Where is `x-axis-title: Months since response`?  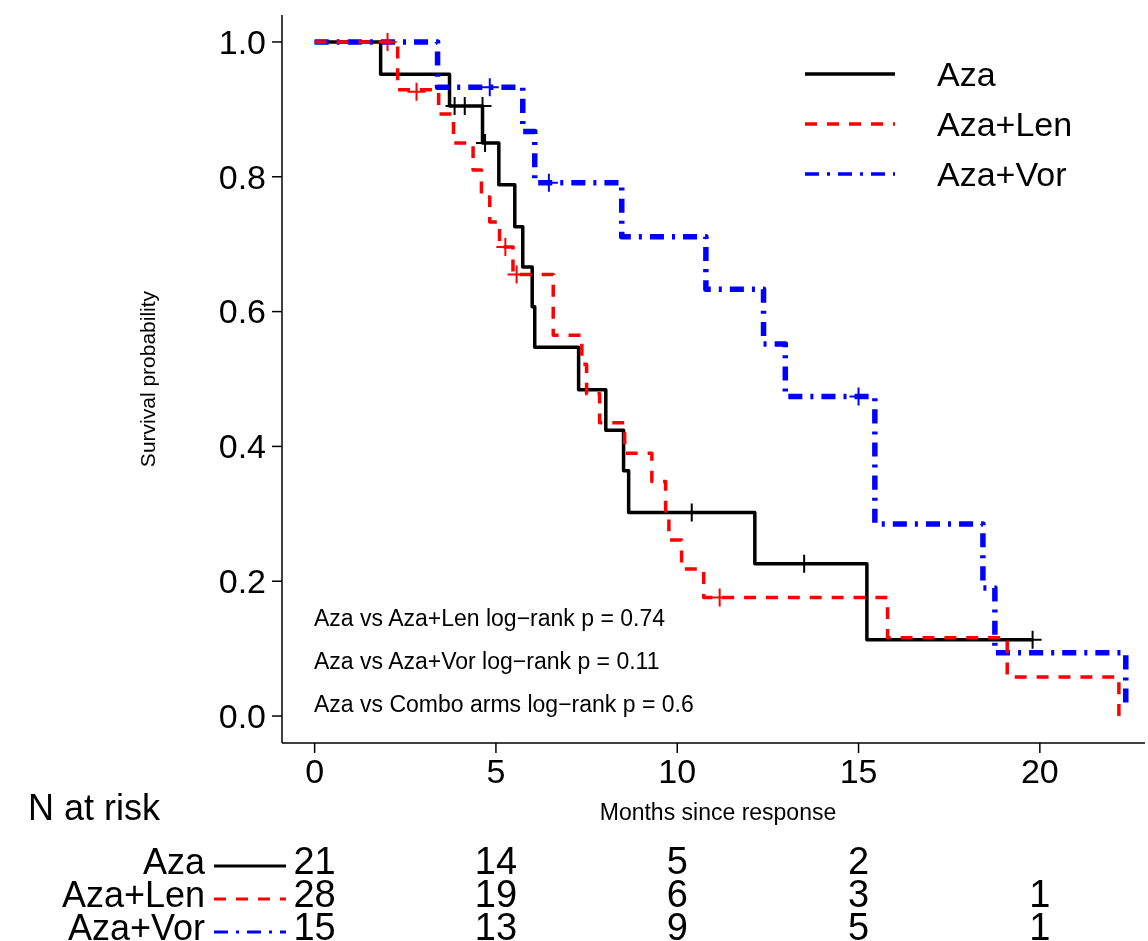
x-axis-title: Months since response is located at coordinates (718, 812).